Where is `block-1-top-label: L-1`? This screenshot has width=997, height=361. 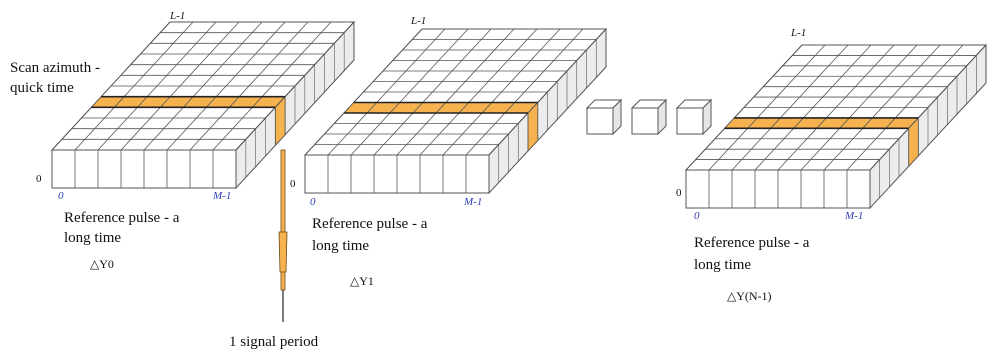
block-1-top-label: L-1 is located at coordinates (418, 21).